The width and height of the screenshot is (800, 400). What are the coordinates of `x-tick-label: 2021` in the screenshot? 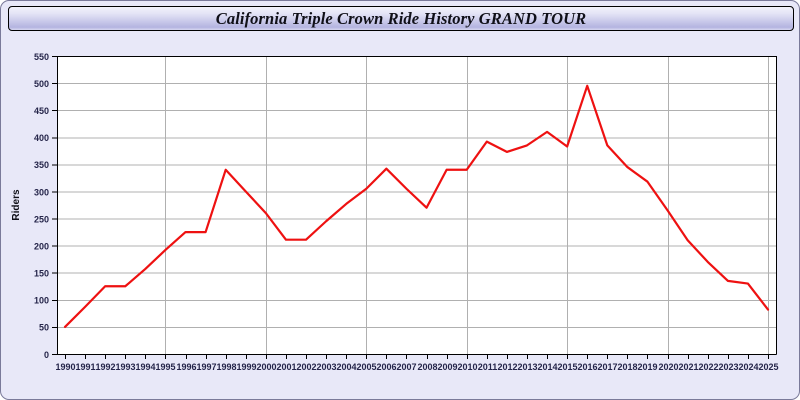 It's located at (688, 367).